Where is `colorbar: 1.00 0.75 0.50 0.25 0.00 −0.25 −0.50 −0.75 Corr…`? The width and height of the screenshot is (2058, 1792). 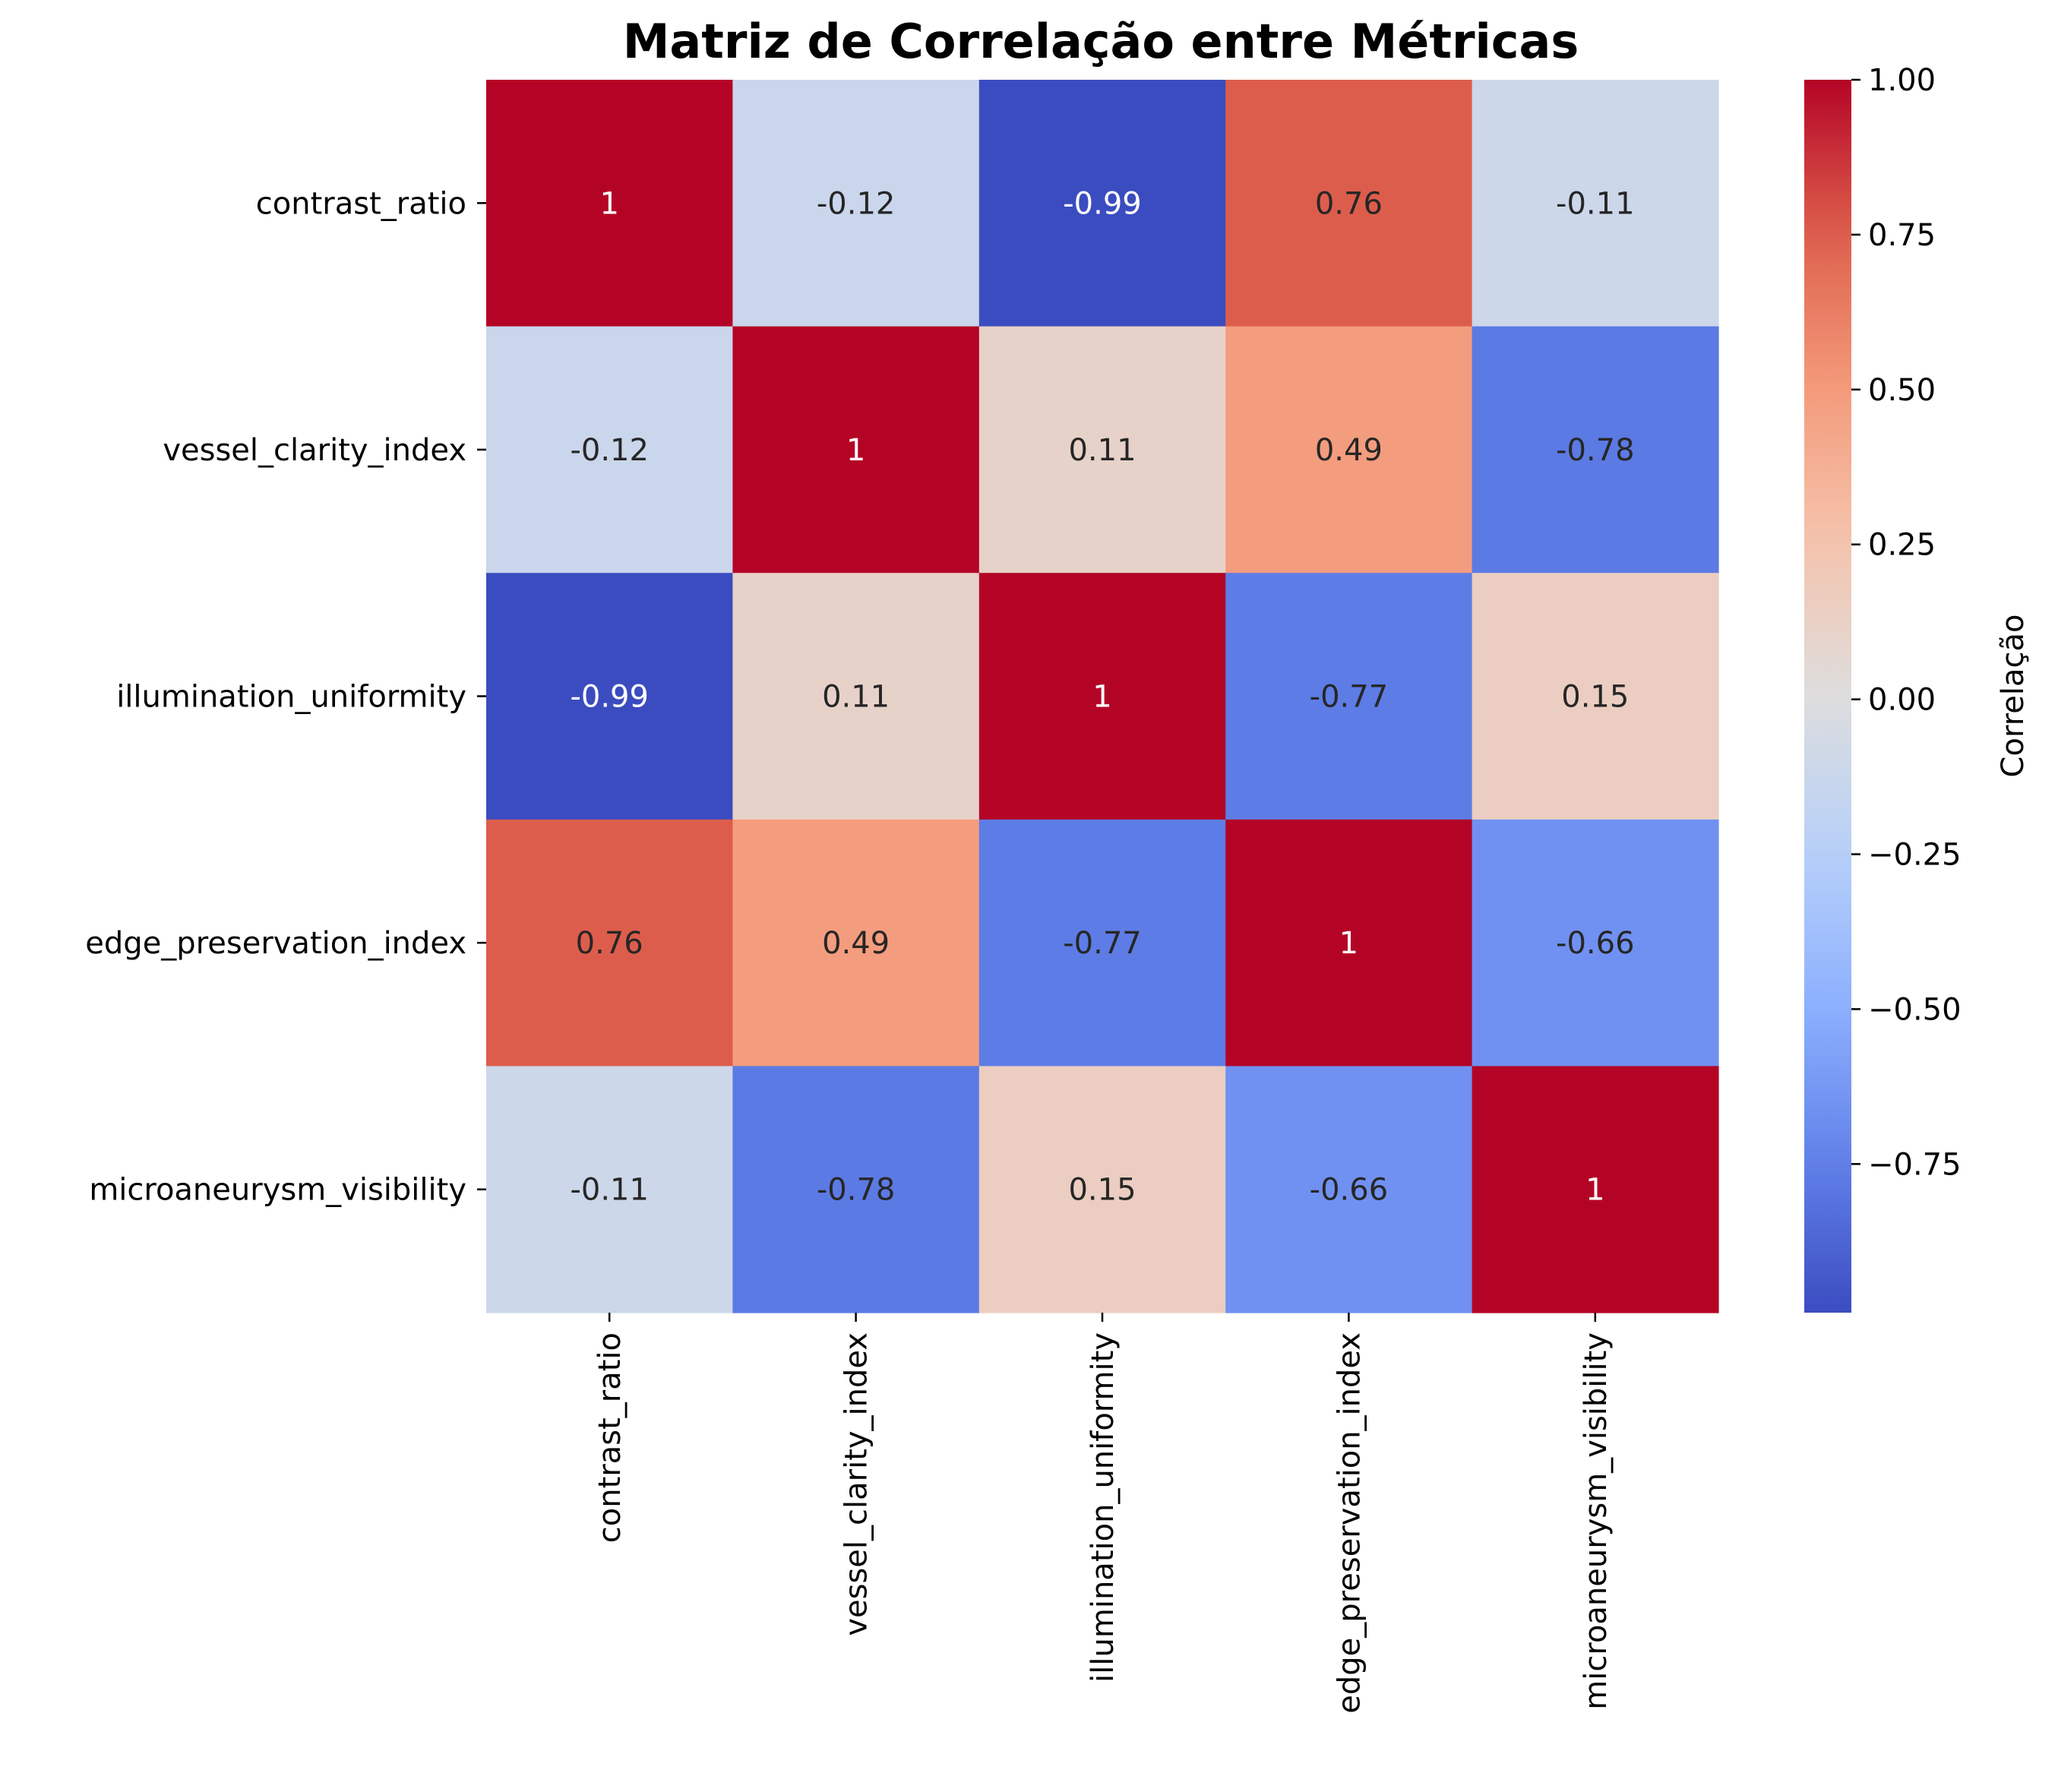
colorbar: 1.00 0.75 0.50 0.25 0.00 −0.25 −0.50 −0.75 Corr… is located at coordinates (1918, 688).